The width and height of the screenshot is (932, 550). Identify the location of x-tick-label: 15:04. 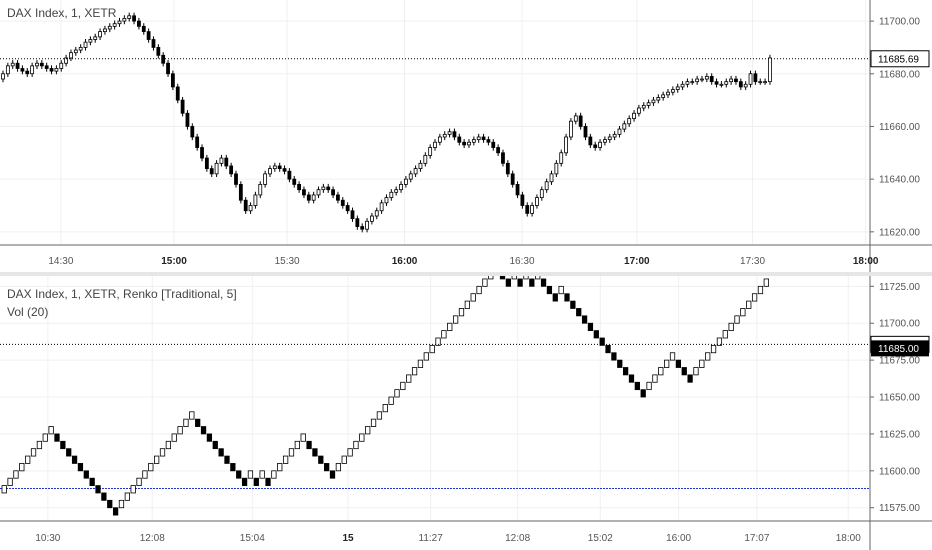
(252, 538).